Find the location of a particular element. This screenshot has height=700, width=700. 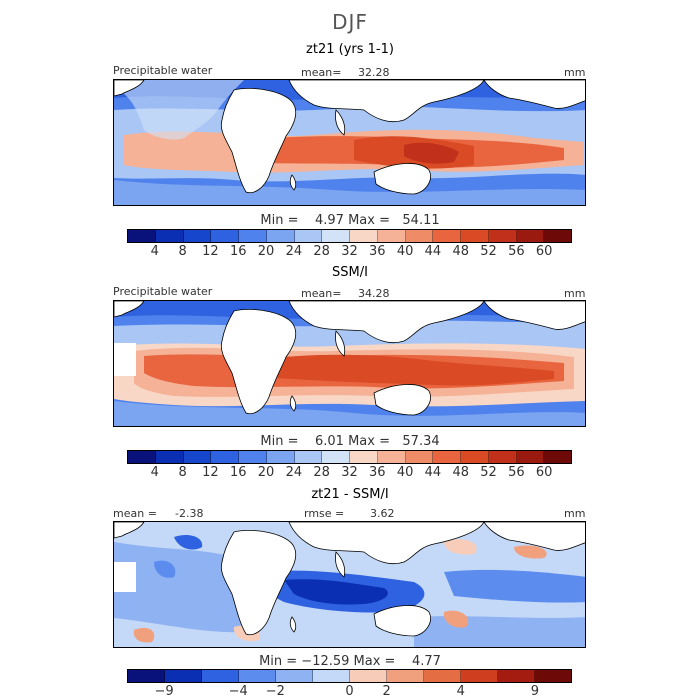

panel1-max-label: Max = is located at coordinates (369, 220).